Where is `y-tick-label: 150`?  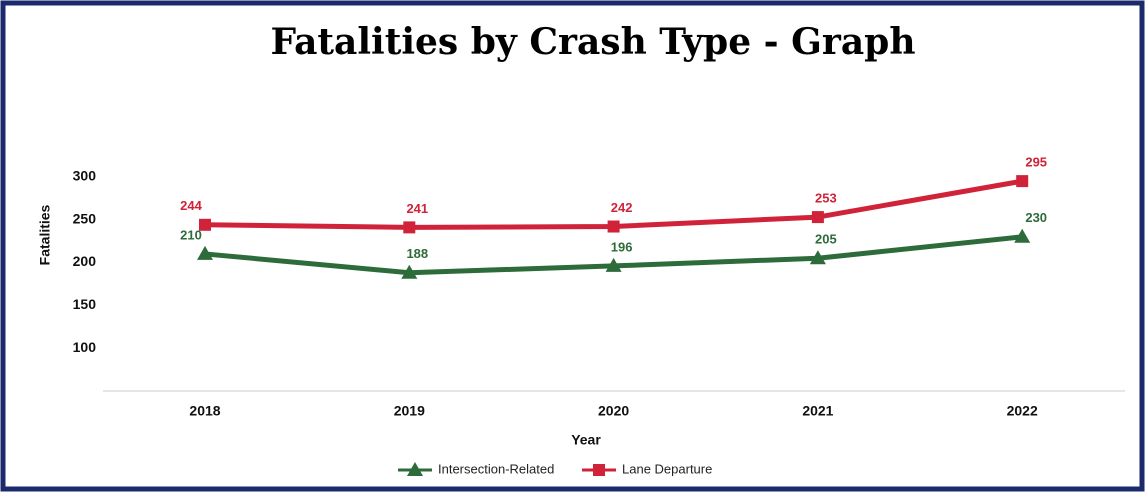
y-tick-label: 150 is located at coordinates (85, 304).